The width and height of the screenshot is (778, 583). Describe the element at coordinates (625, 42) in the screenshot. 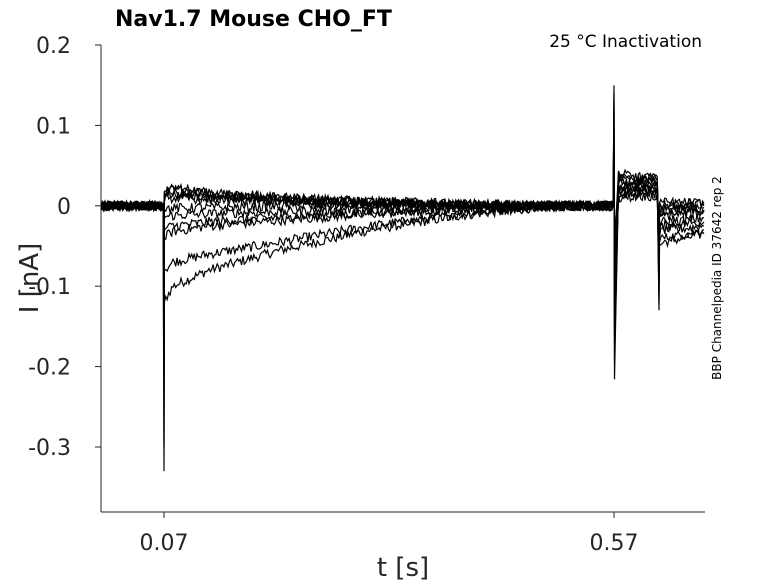

I see `condition-annotation: 25 °C Inactivation` at that location.